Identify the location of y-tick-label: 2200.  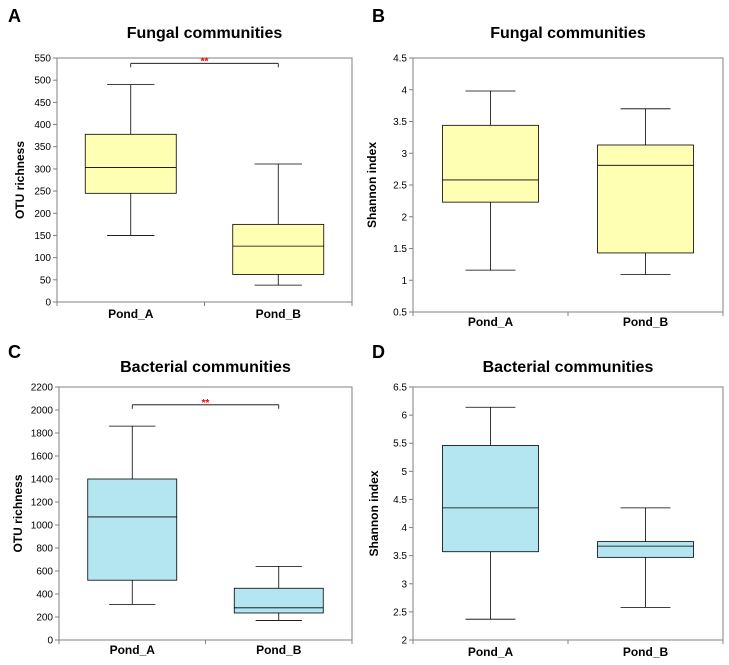
(42, 388).